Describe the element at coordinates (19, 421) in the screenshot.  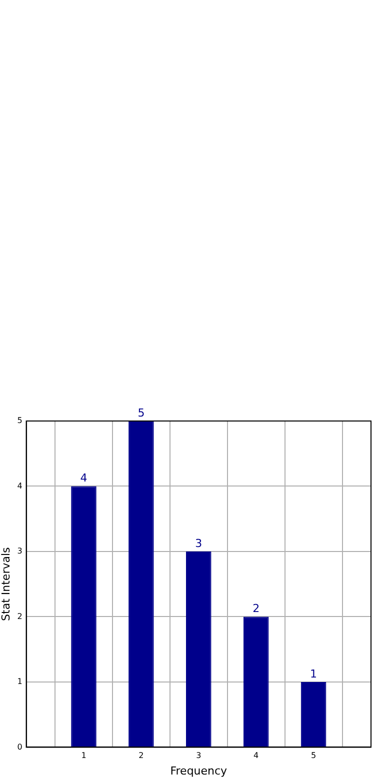
I see `y-tick-label: 5` at that location.